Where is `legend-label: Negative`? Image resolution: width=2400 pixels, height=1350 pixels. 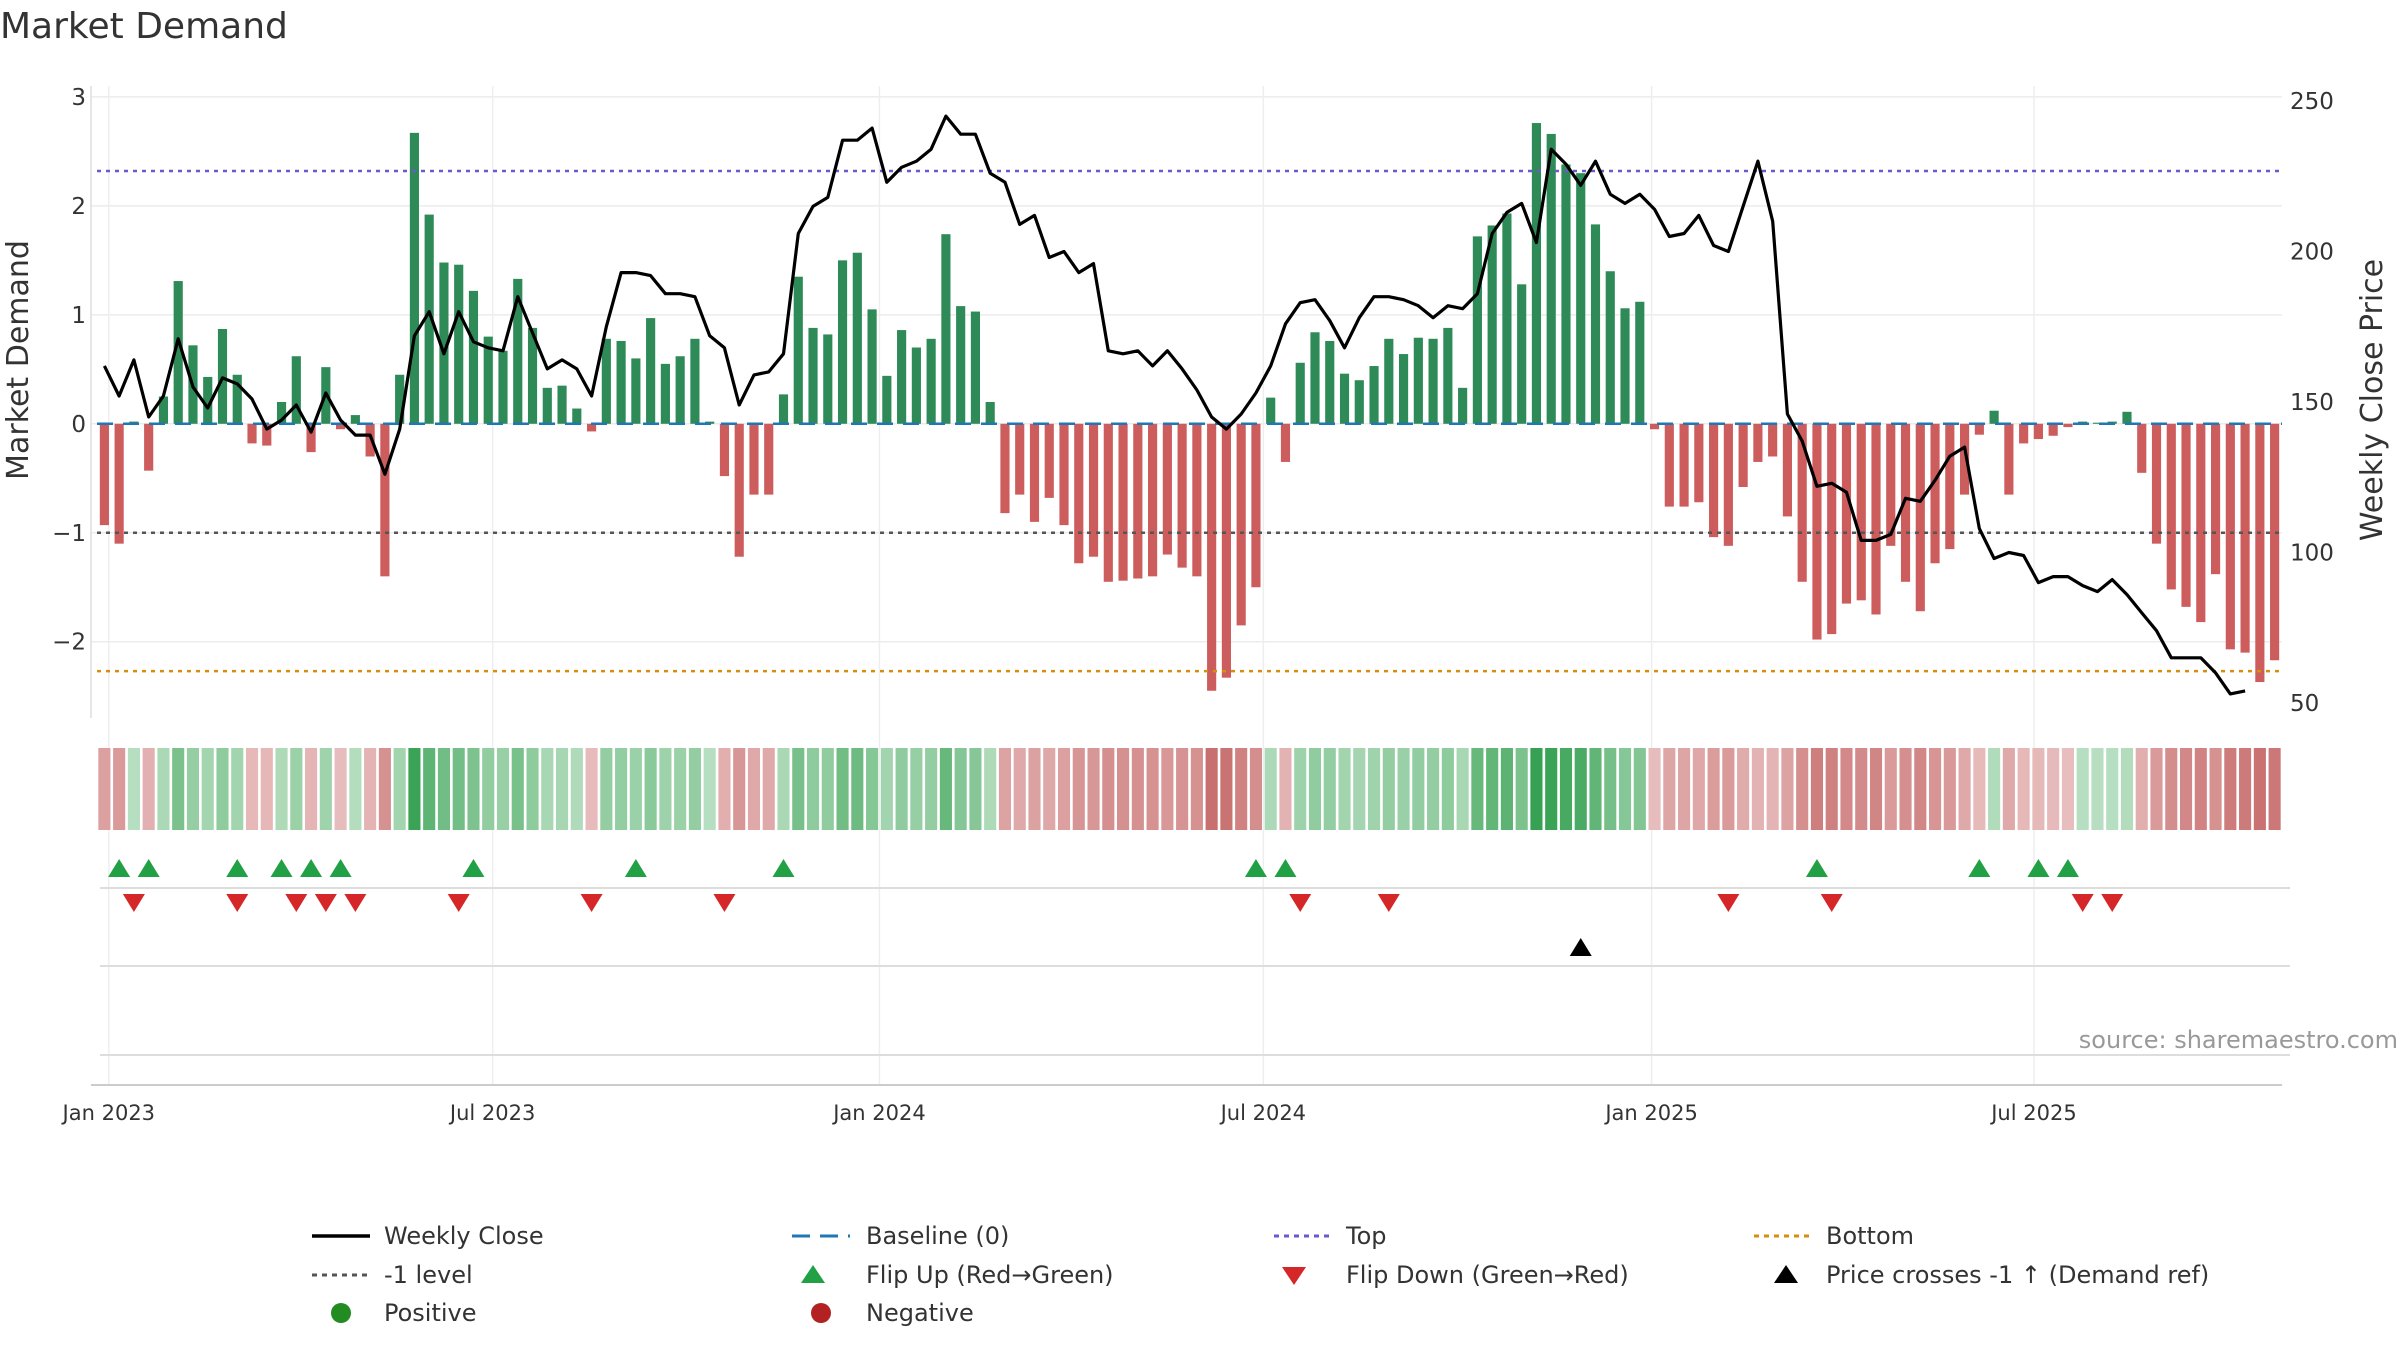 legend-label: Negative is located at coordinates (920, 1313).